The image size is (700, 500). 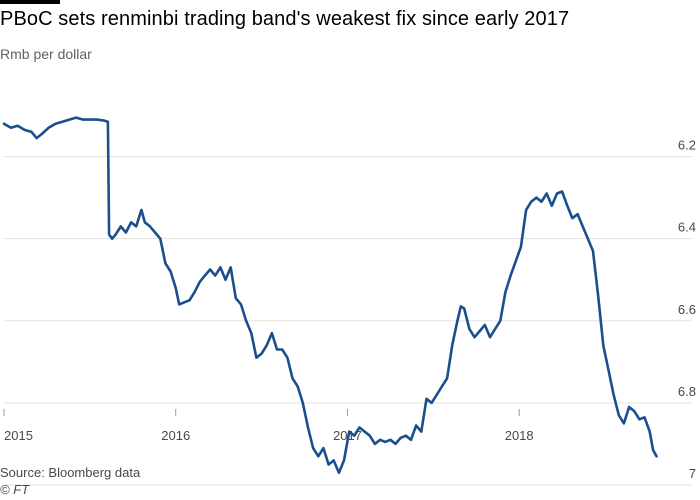 What do you see at coordinates (46, 54) in the screenshot?
I see `chart-subtitle: Rmb per dollar` at bounding box center [46, 54].